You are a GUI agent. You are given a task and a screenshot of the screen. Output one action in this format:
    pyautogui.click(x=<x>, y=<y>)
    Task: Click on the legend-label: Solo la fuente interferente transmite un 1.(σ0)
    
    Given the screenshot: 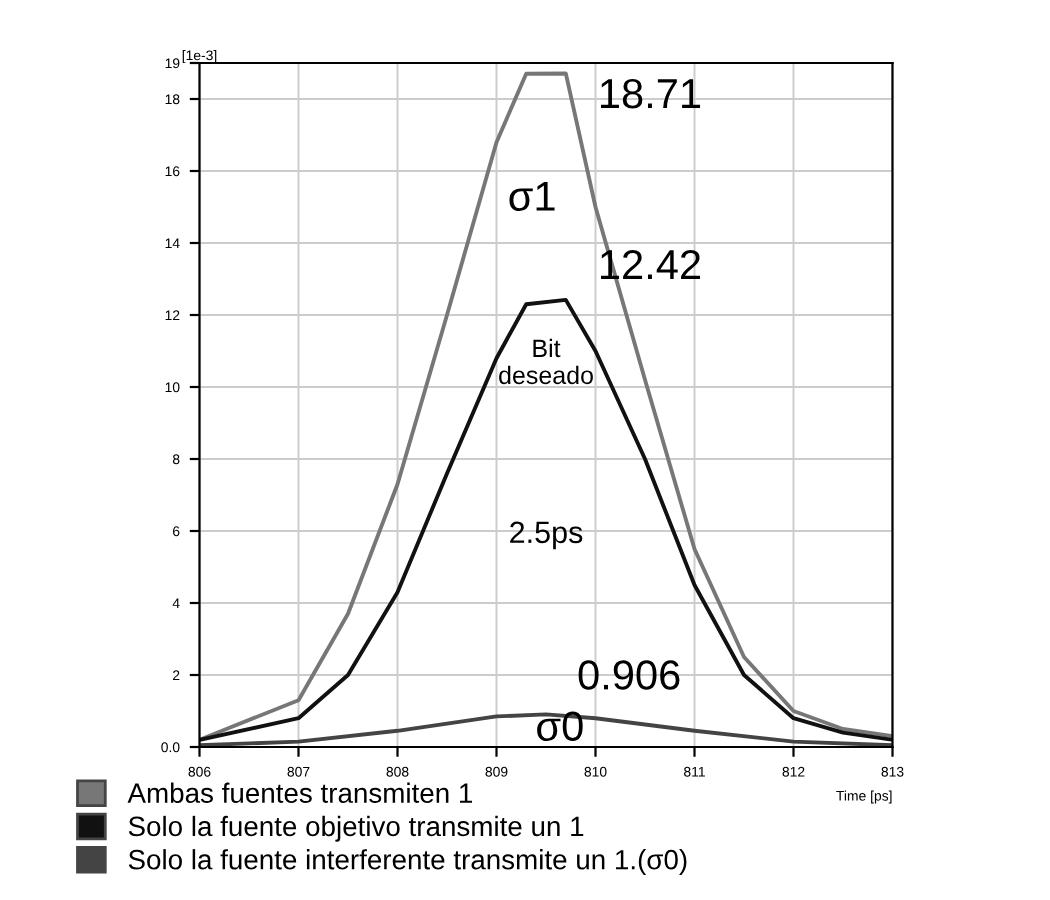 What is the action you would take?
    pyautogui.click(x=407, y=862)
    